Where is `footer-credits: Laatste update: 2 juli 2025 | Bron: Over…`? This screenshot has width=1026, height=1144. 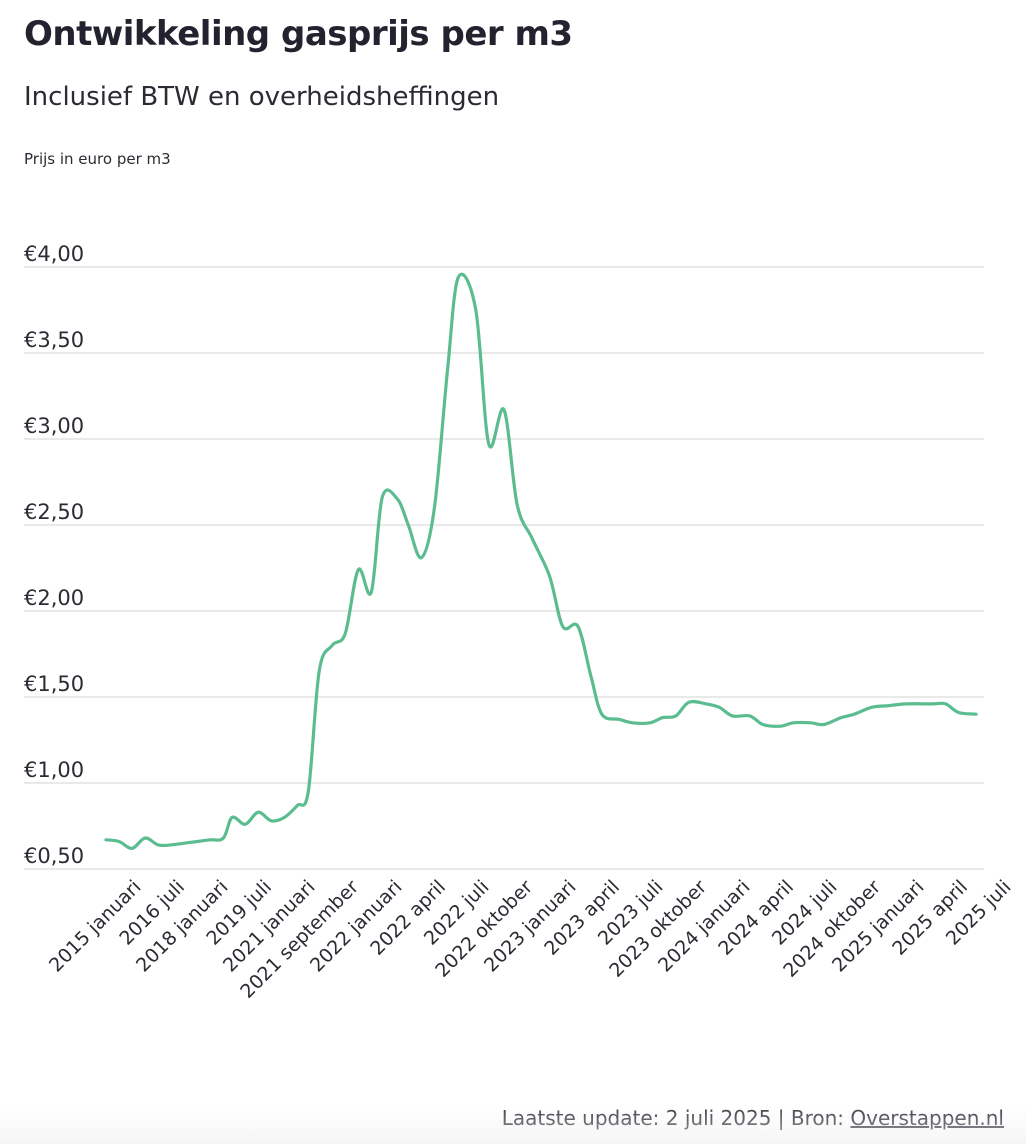 footer-credits: Laatste update: 2 juli 2025 | Bron: Over… is located at coordinates (753, 1118).